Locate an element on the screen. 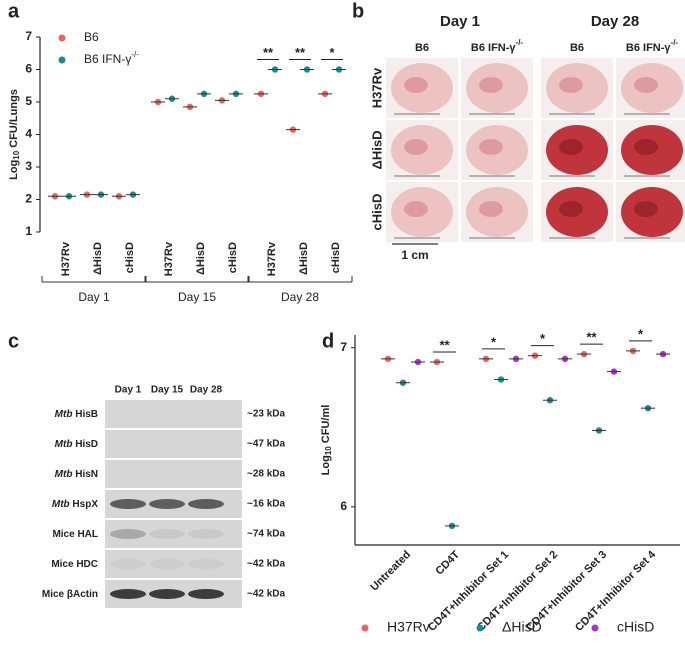  y-tick-label: 1 is located at coordinates (28, 231).